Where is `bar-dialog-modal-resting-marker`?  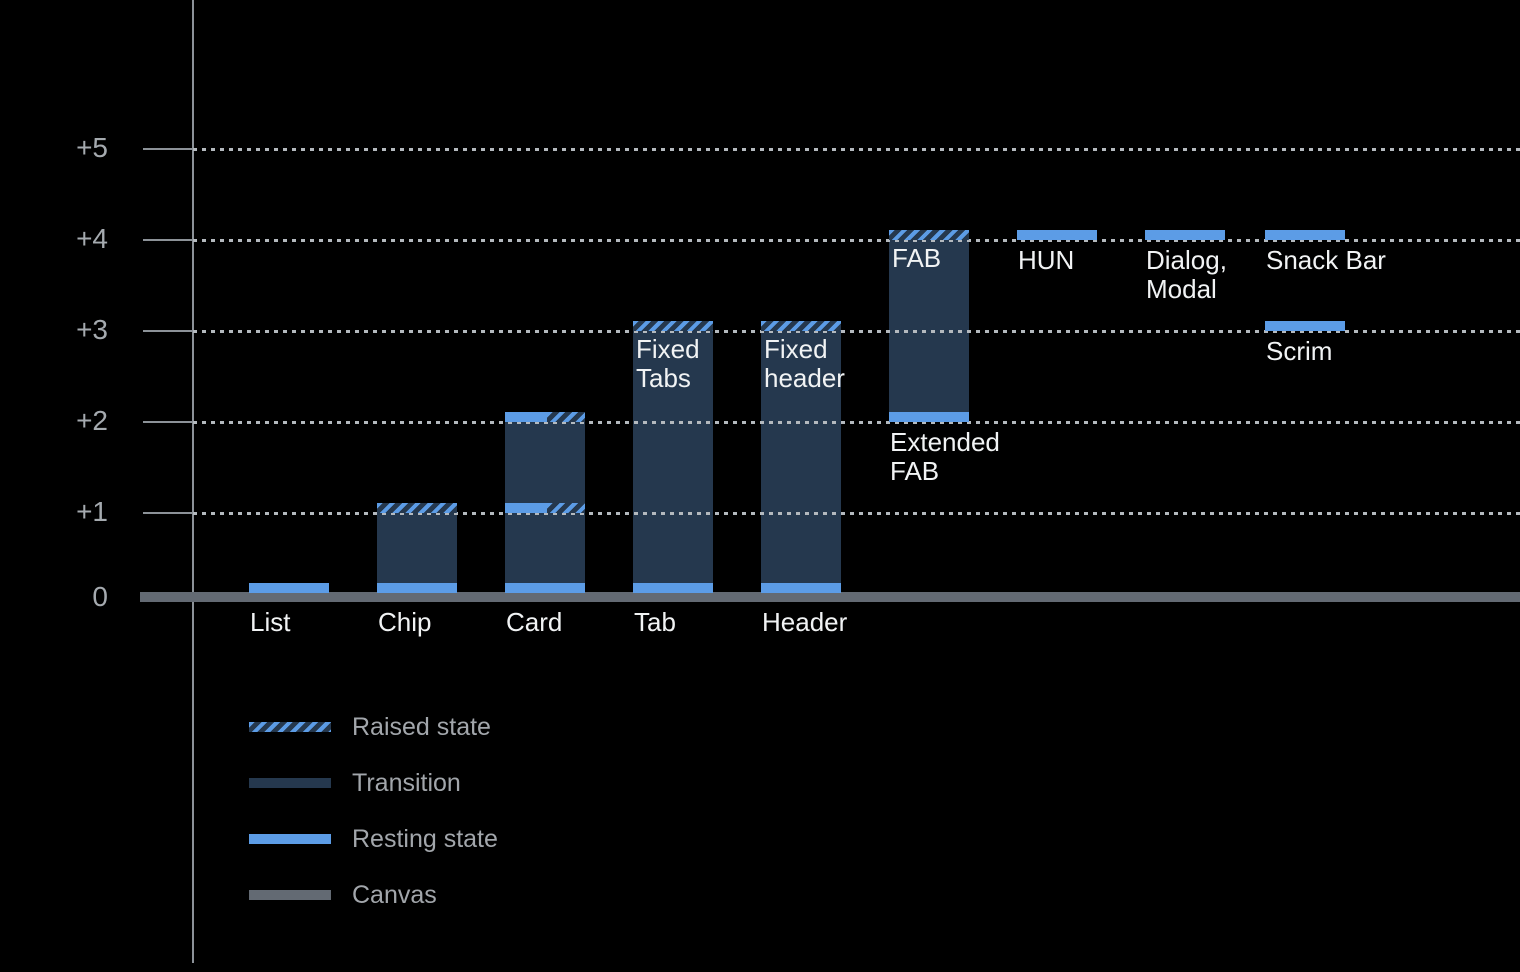
bar-dialog-modal-resting-marker is located at coordinates (1185, 235).